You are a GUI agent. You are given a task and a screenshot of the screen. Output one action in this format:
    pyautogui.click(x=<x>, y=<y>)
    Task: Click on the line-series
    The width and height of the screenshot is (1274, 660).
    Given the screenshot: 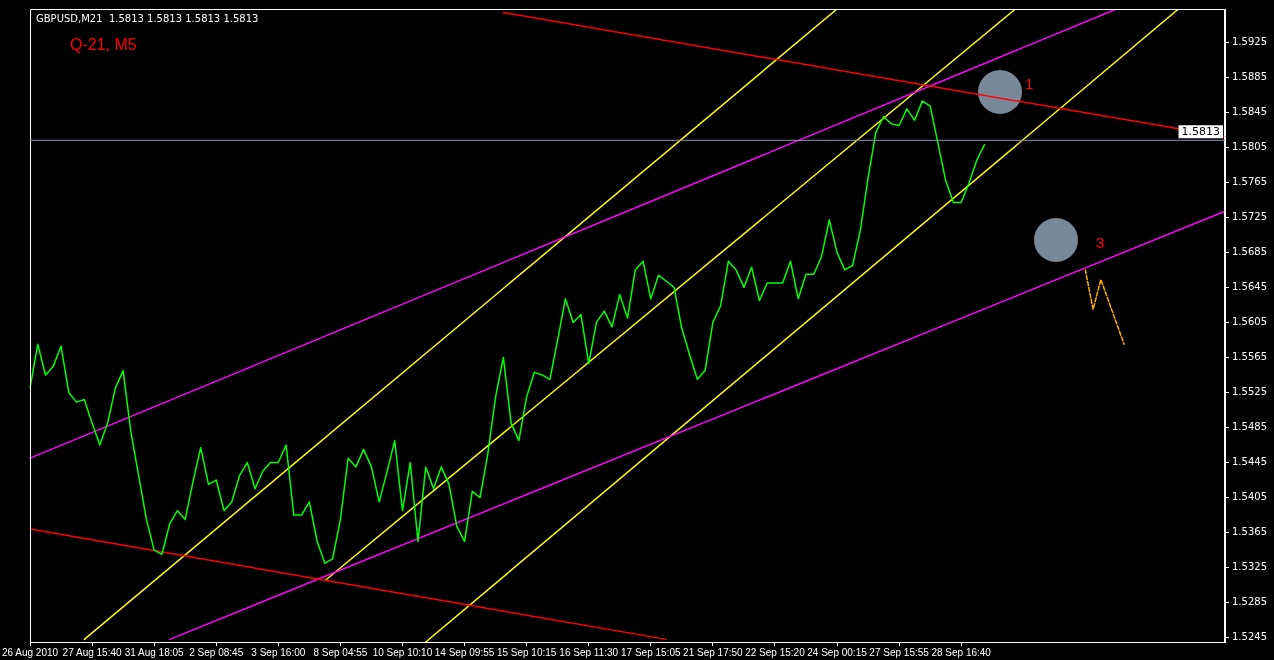 What is the action you would take?
    pyautogui.click(x=1104, y=307)
    